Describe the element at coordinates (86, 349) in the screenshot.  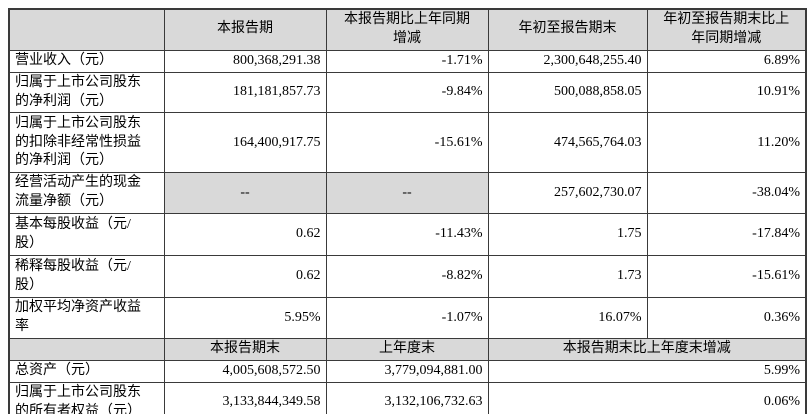
I see `header2-blank-cell` at that location.